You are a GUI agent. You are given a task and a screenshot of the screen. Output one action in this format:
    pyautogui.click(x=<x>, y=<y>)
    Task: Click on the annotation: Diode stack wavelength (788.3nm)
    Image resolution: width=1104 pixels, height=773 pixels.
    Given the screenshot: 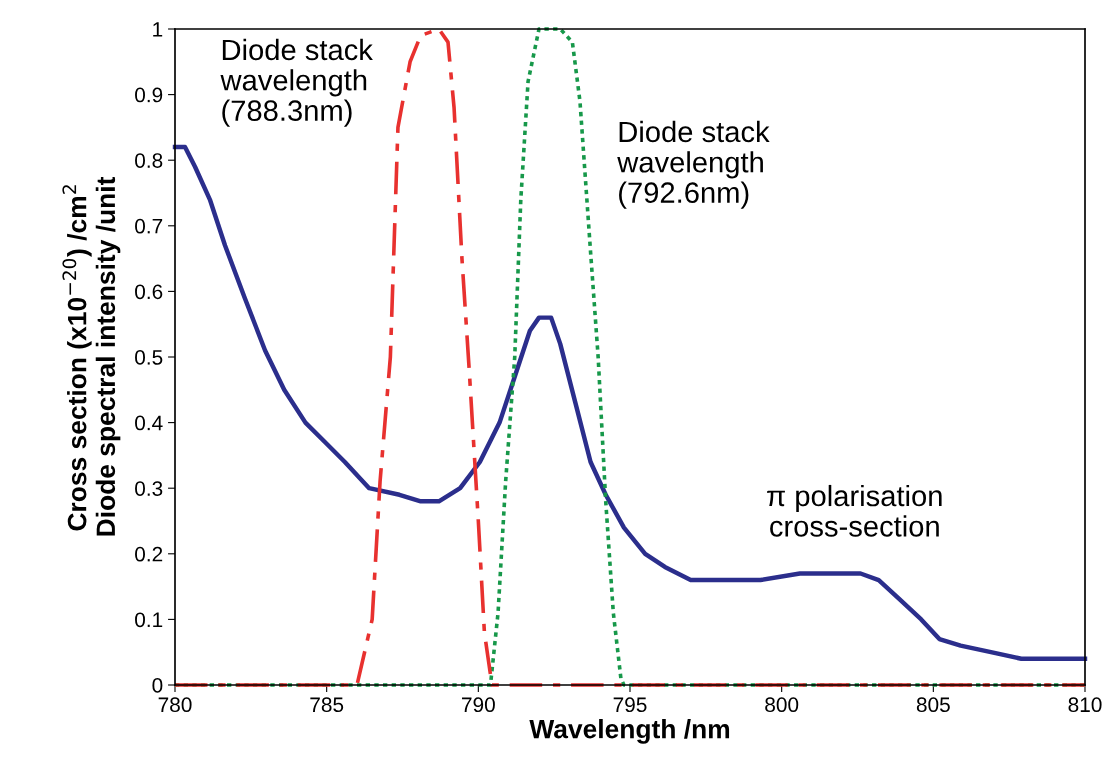 What is the action you would take?
    pyautogui.click(x=296, y=82)
    